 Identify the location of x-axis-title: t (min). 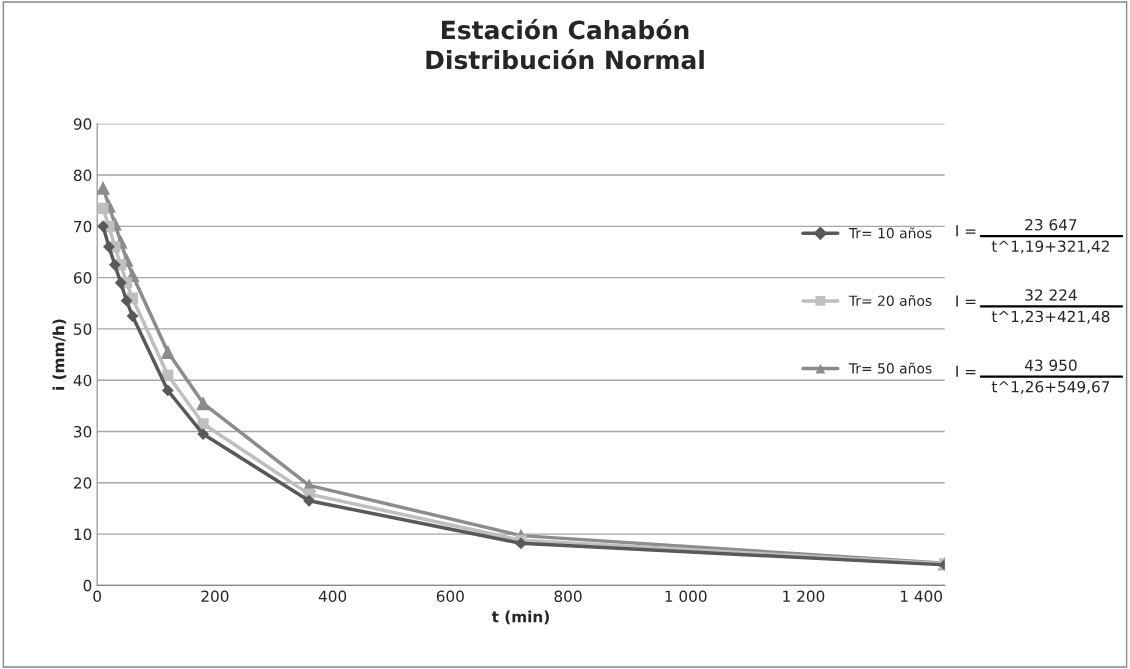
(520, 617).